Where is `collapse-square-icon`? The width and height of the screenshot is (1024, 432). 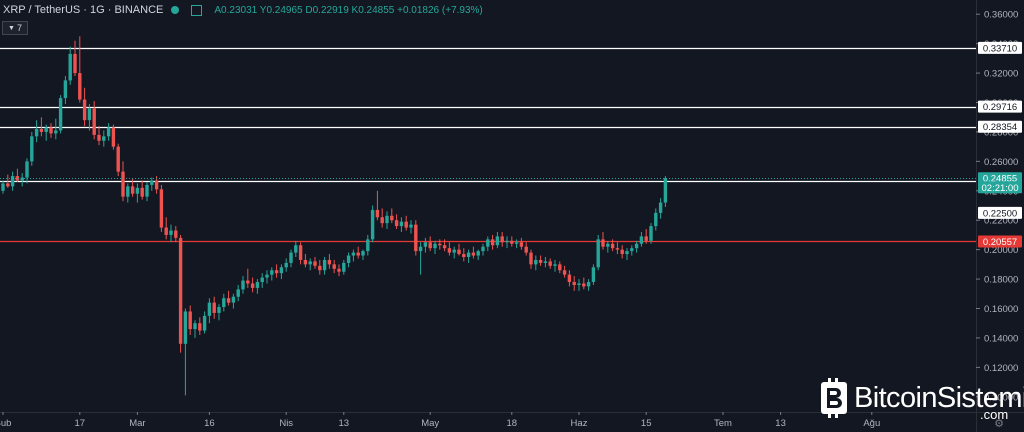 collapse-square-icon is located at coordinates (197, 10).